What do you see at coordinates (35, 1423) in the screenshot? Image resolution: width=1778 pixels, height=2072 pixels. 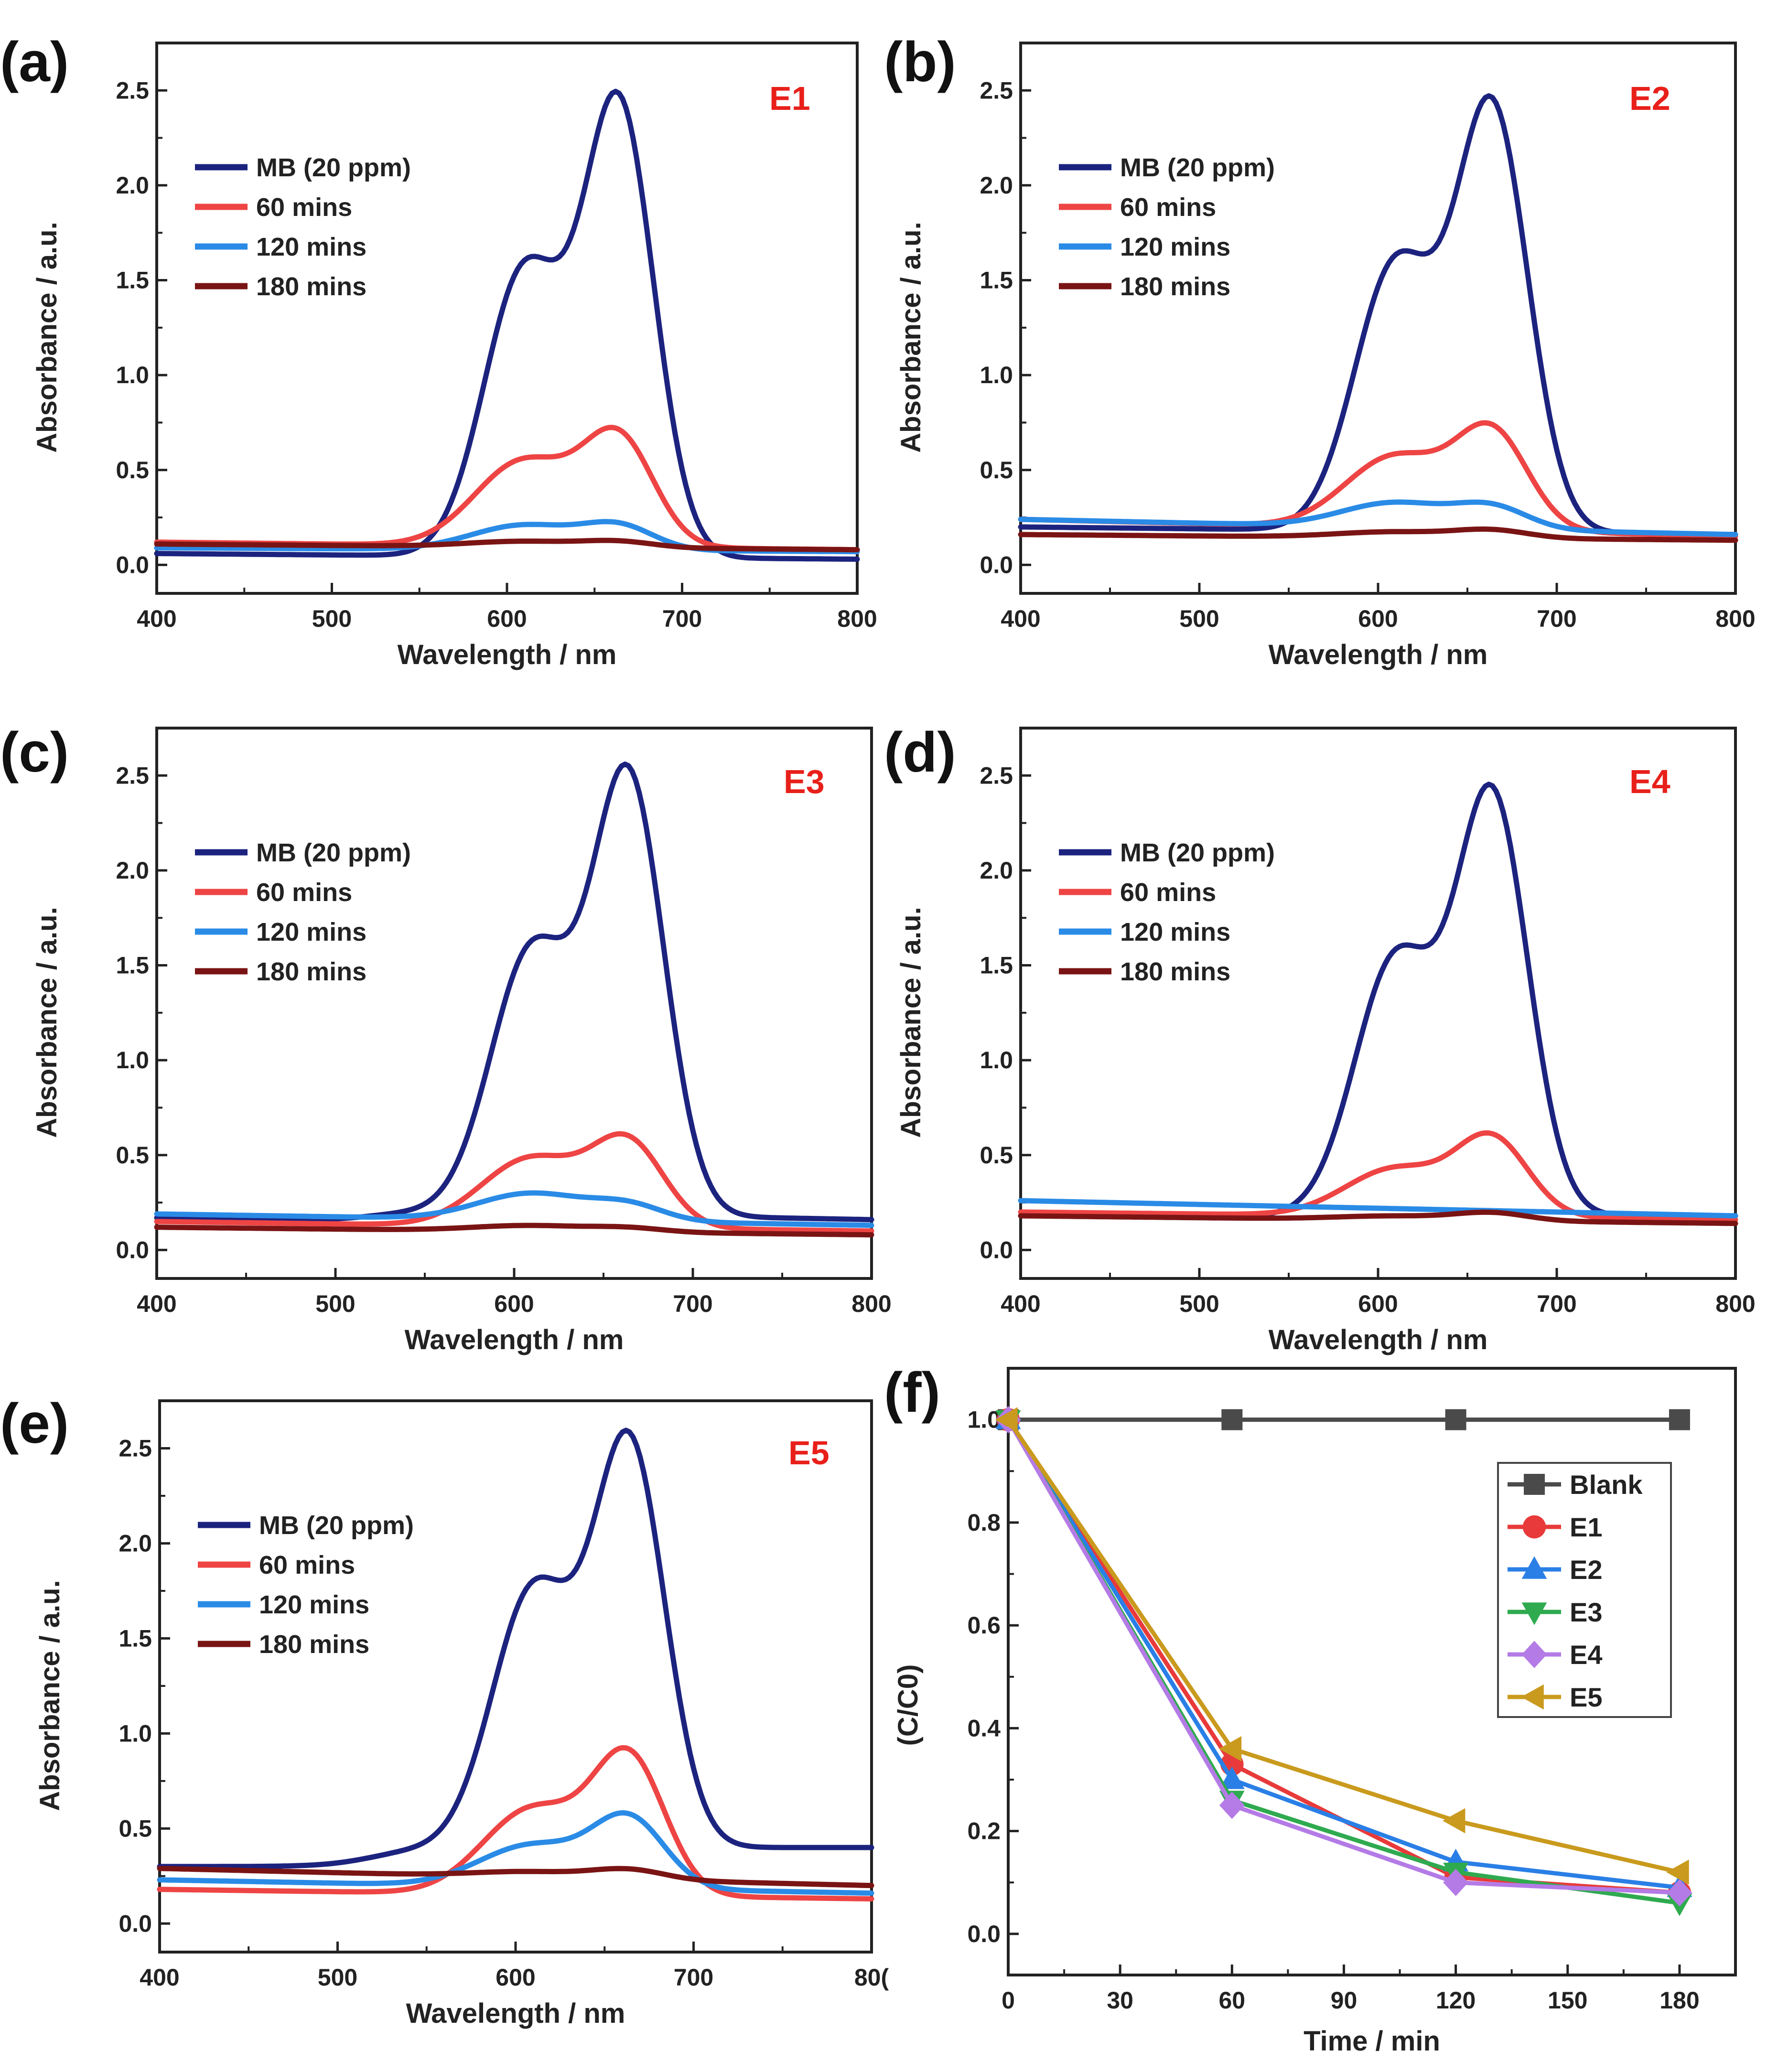 I see `panel-label: (e)` at bounding box center [35, 1423].